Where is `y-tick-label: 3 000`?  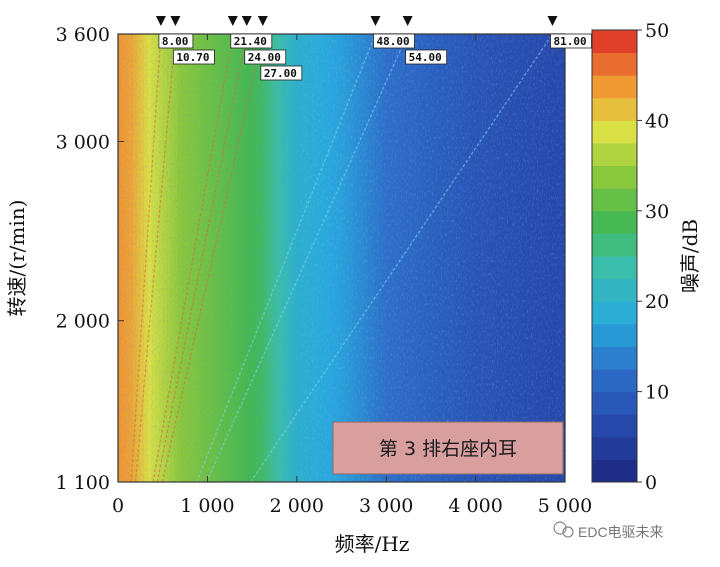
y-tick-label: 3 000 is located at coordinates (83, 143).